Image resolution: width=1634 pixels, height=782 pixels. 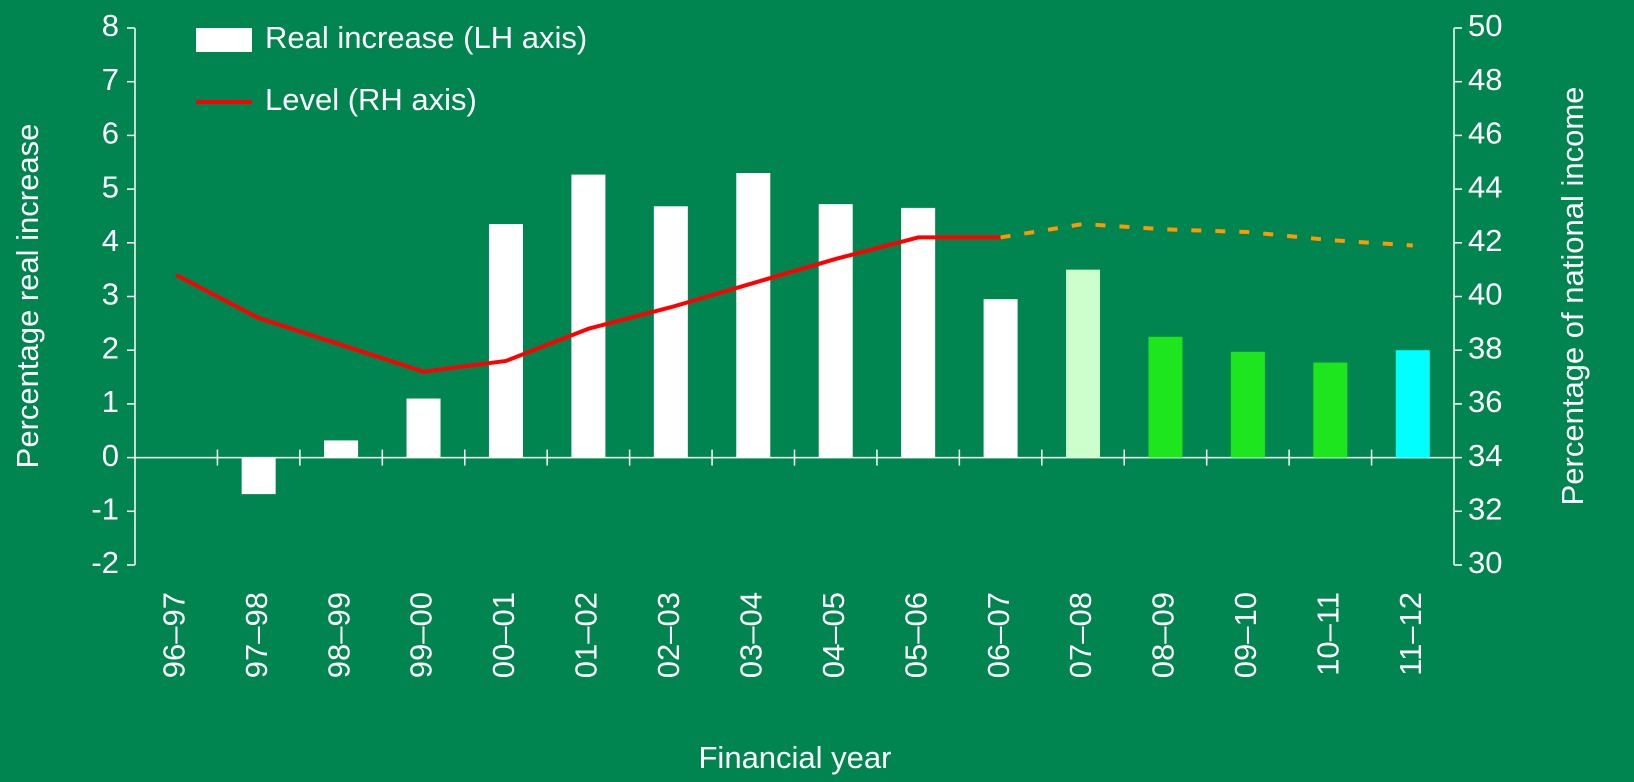 I want to click on legend-swatch, so click(x=224, y=40).